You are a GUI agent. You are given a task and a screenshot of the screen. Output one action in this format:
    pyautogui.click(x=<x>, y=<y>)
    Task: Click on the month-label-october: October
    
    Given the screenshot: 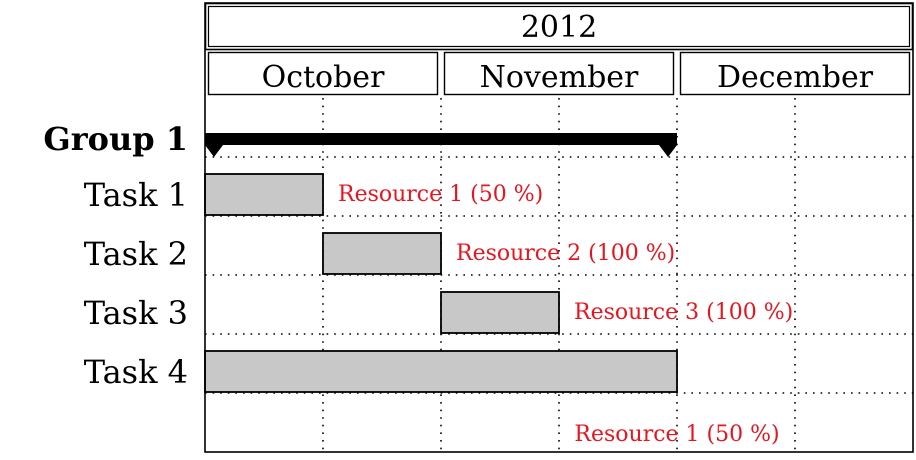 What is the action you would take?
    pyautogui.click(x=323, y=77)
    